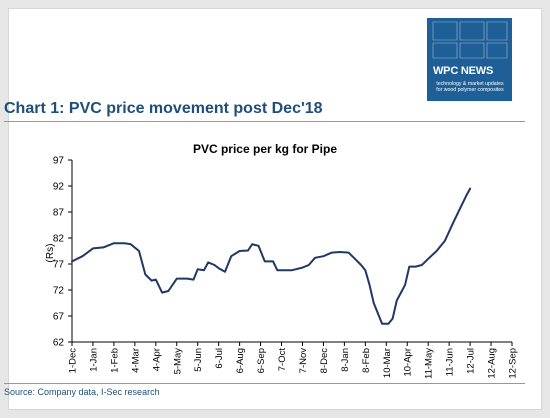 The height and width of the screenshot is (418, 550). What do you see at coordinates (114, 360) in the screenshot?
I see `x-tick-label: 1-Feb` at bounding box center [114, 360].